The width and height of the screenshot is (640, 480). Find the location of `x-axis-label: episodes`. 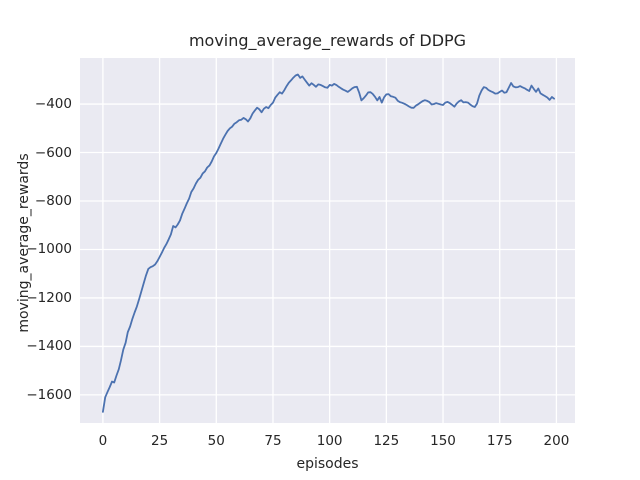

x-axis-label: episodes is located at coordinates (327, 464).